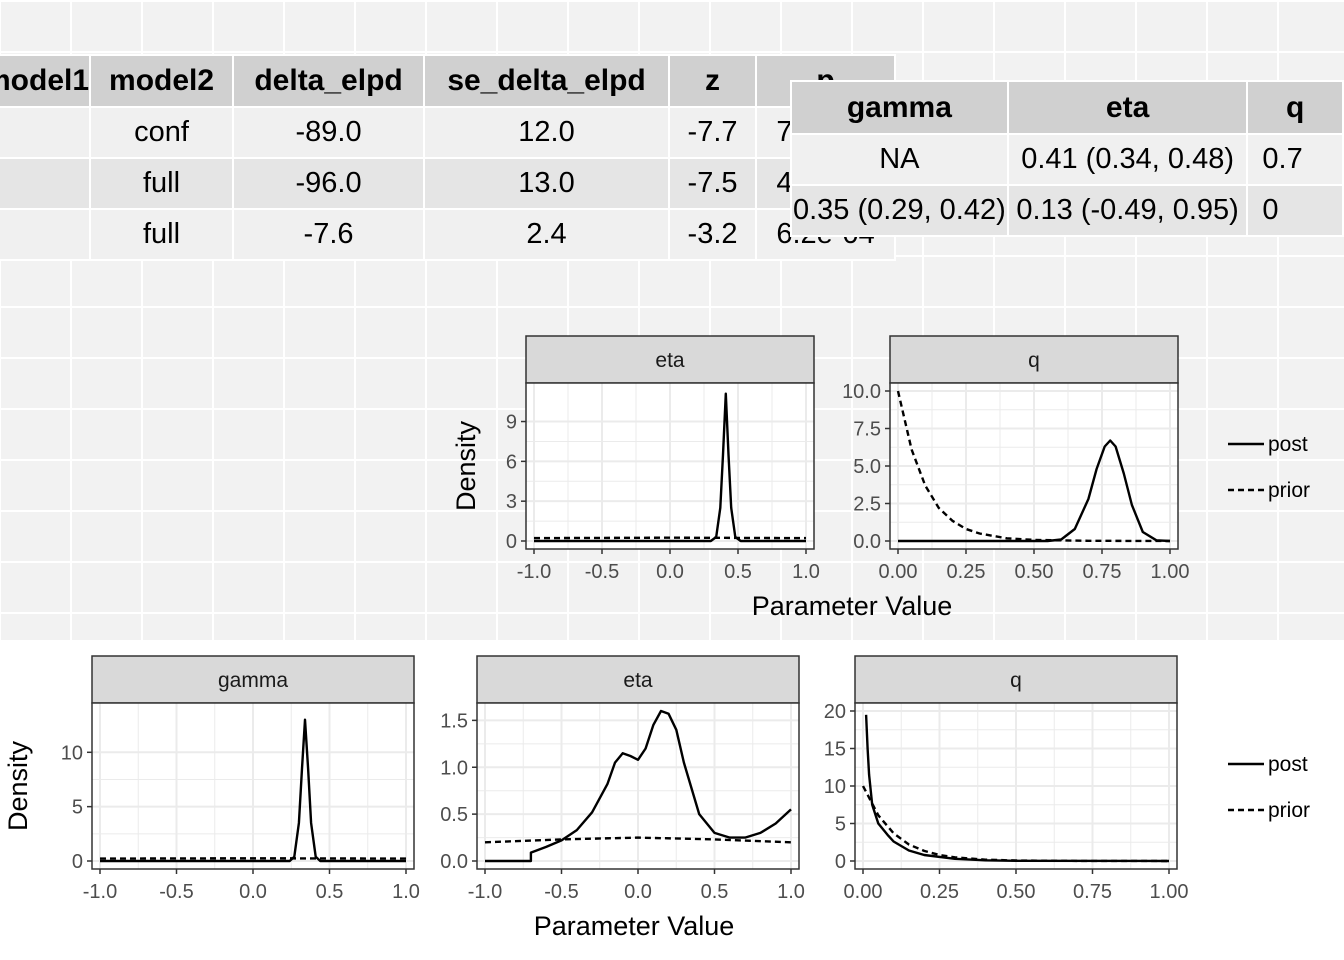 This screenshot has width=1344, height=960. Describe the element at coordinates (454, 768) in the screenshot. I see `y-tick-label: 1.0` at that location.